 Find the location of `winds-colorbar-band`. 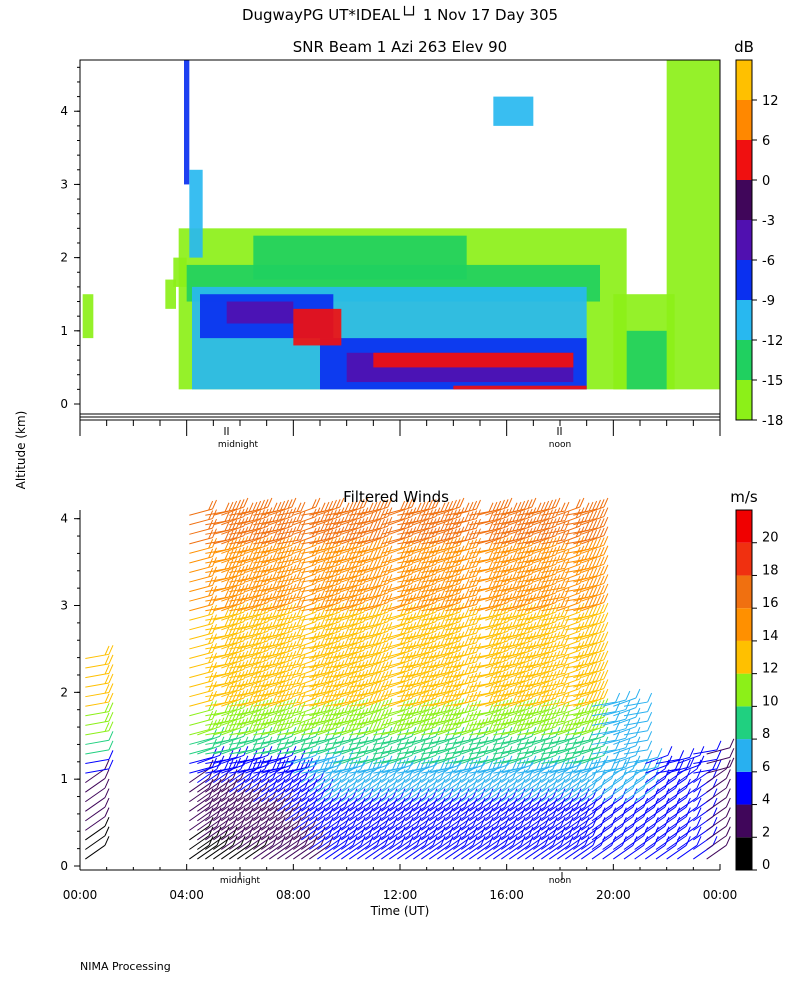

winds-colorbar-band is located at coordinates (744, 853).